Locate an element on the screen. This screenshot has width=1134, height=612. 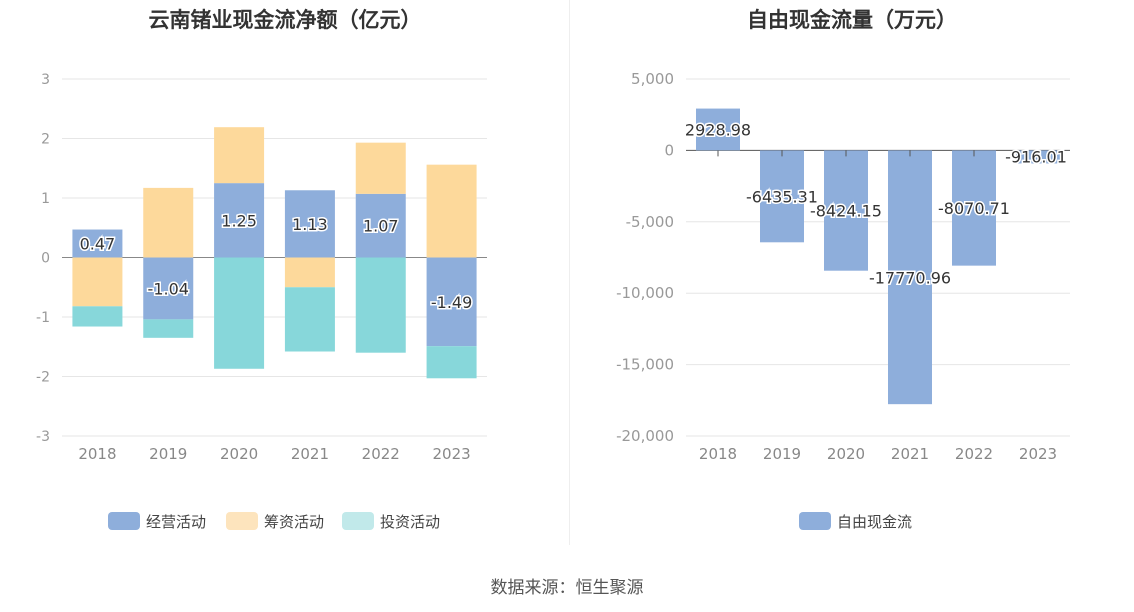
data-label: 1.25 is located at coordinates (239, 220).